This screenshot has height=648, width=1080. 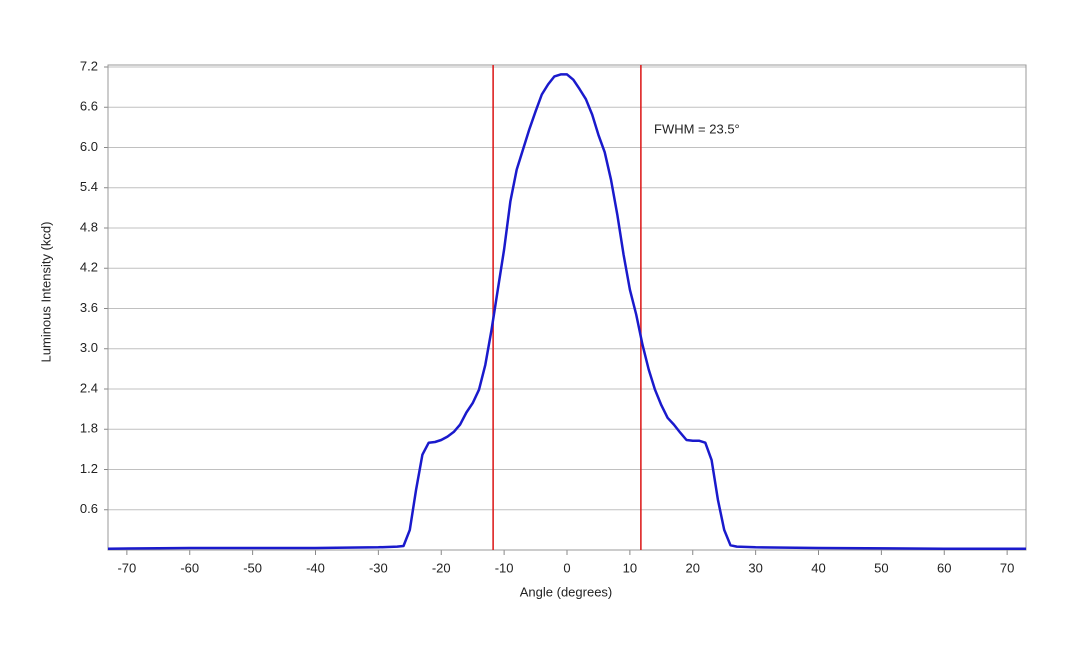 What do you see at coordinates (89, 226) in the screenshot?
I see `y-tick-label: 4.8` at bounding box center [89, 226].